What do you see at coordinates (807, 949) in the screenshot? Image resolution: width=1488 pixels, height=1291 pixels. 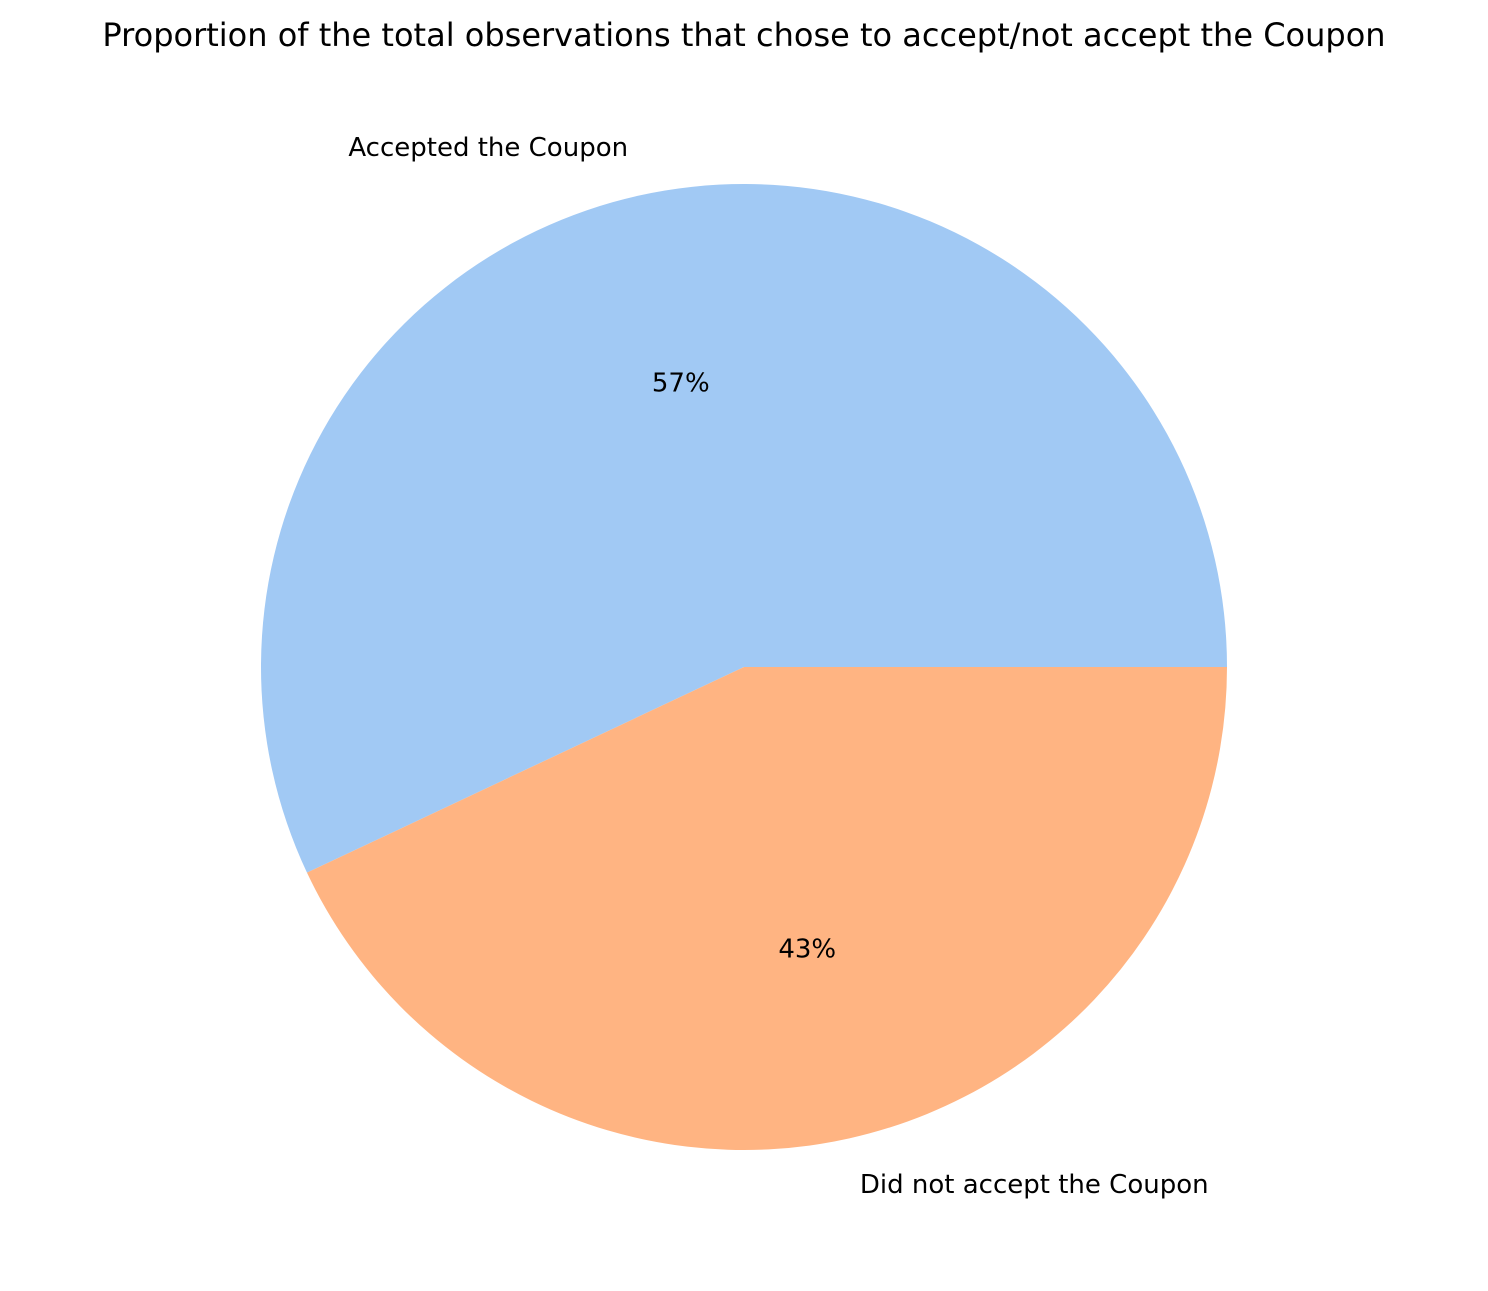 I see `slice-percent-2: 43%` at bounding box center [807, 949].